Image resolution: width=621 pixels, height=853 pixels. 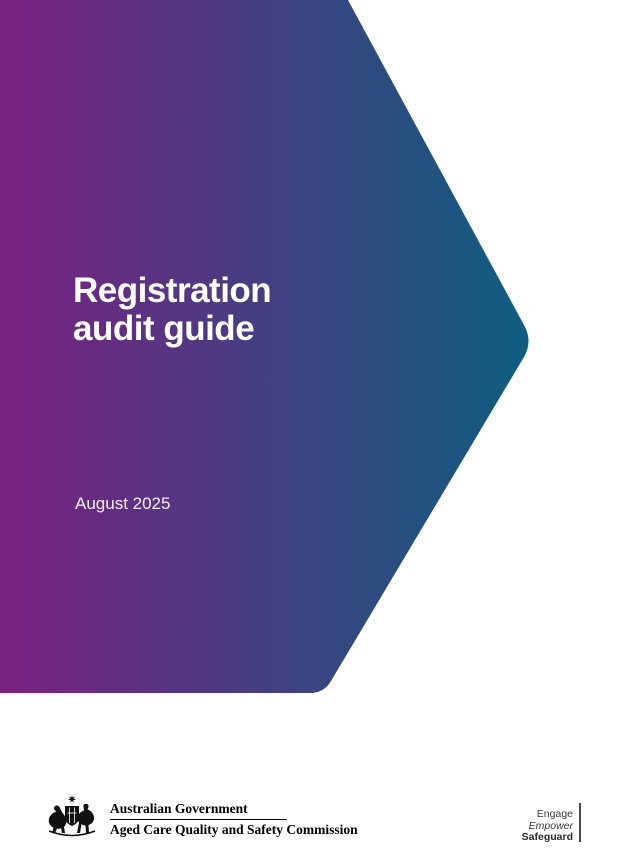 I want to click on crest-kangaroo, so click(x=57, y=819).